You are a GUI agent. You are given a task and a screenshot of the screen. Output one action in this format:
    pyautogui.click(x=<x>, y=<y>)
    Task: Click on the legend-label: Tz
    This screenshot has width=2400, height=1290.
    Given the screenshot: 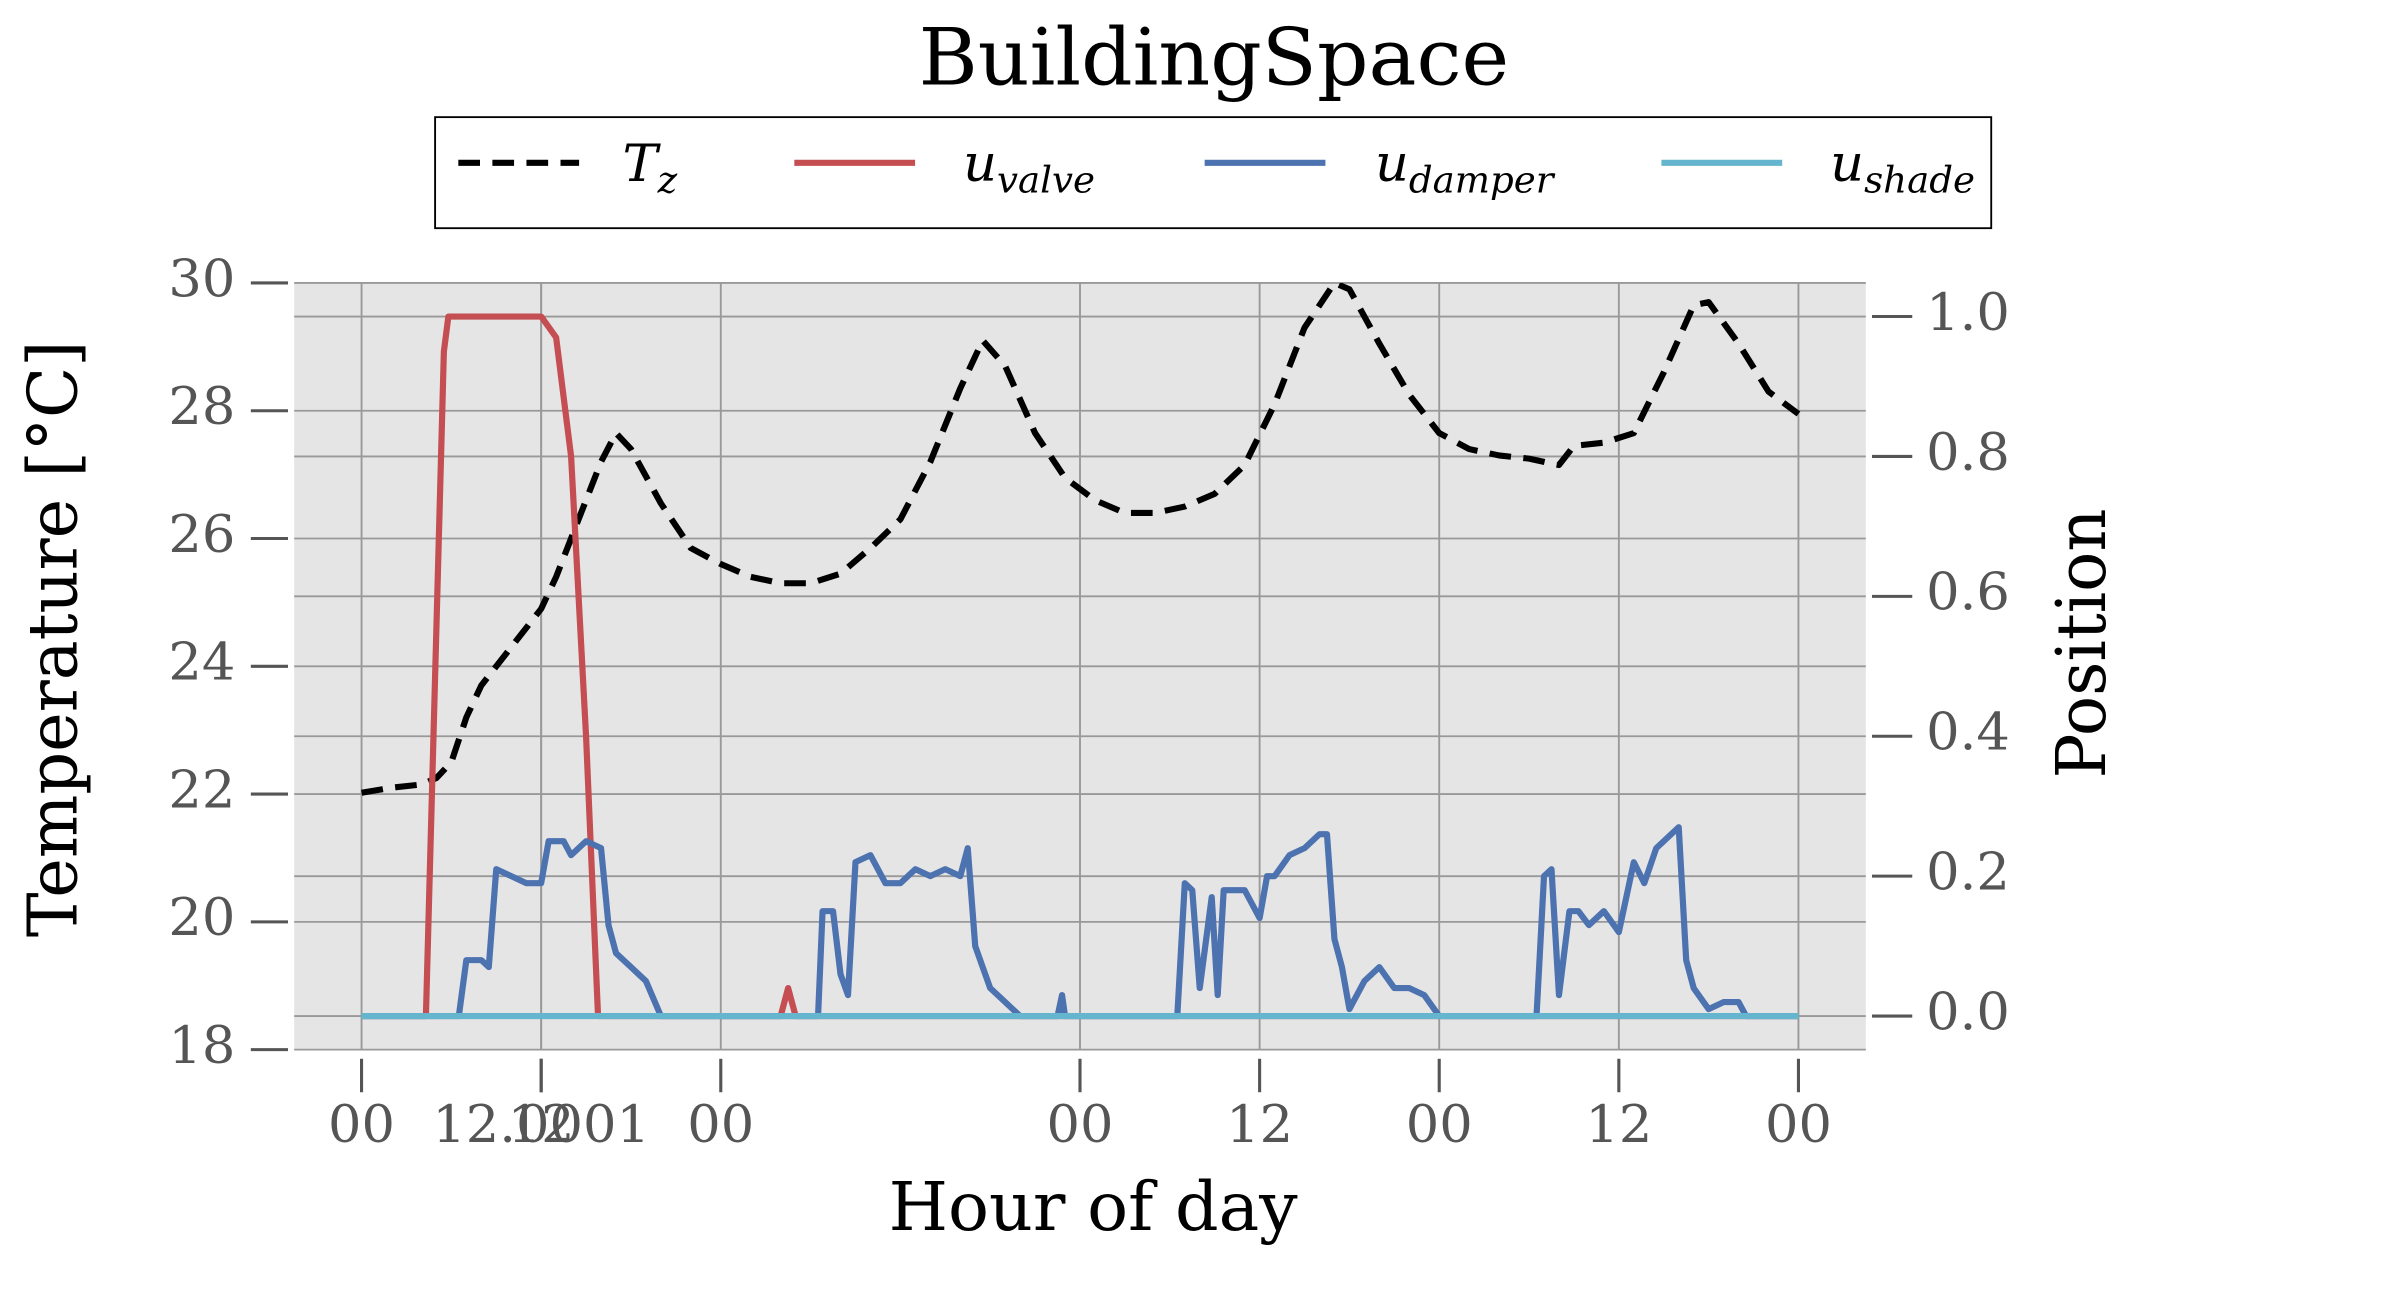 What is the action you would take?
    pyautogui.click(x=649, y=167)
    